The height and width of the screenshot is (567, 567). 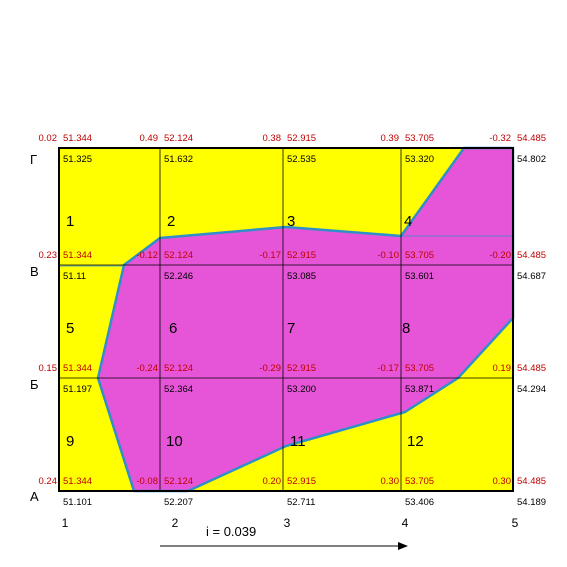 What do you see at coordinates (419, 159) in the screenshot?
I see `natural-mark: 53.320` at bounding box center [419, 159].